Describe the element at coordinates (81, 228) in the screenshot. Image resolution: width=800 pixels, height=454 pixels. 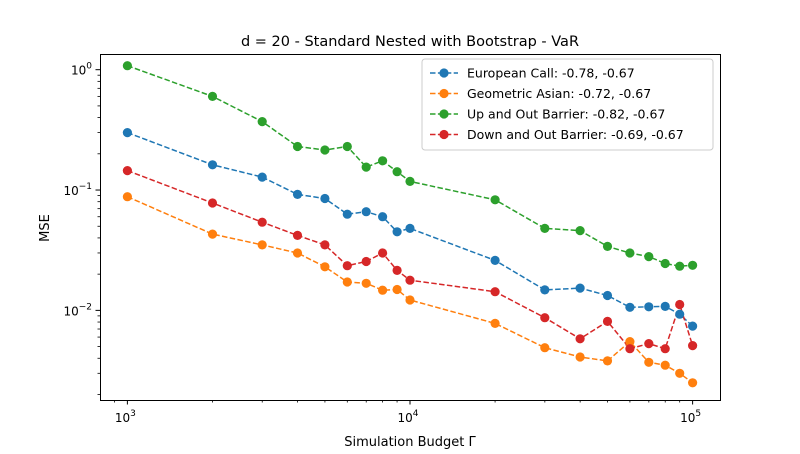
I see `y-axis: 10⁰ 10⁻¹ 10⁻²` at that location.